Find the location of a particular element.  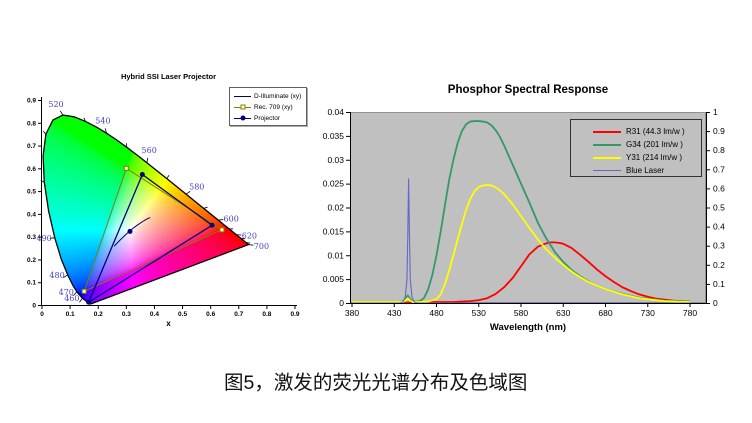

legend-label: Projector is located at coordinates (267, 118).